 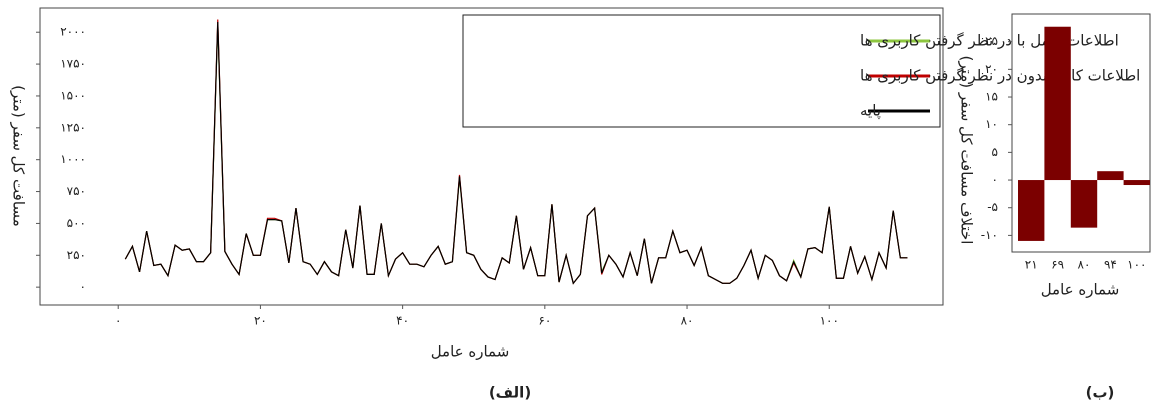 What do you see at coordinates (1100, 393) in the screenshot?
I see `panel-caption: (ب)` at bounding box center [1100, 393].